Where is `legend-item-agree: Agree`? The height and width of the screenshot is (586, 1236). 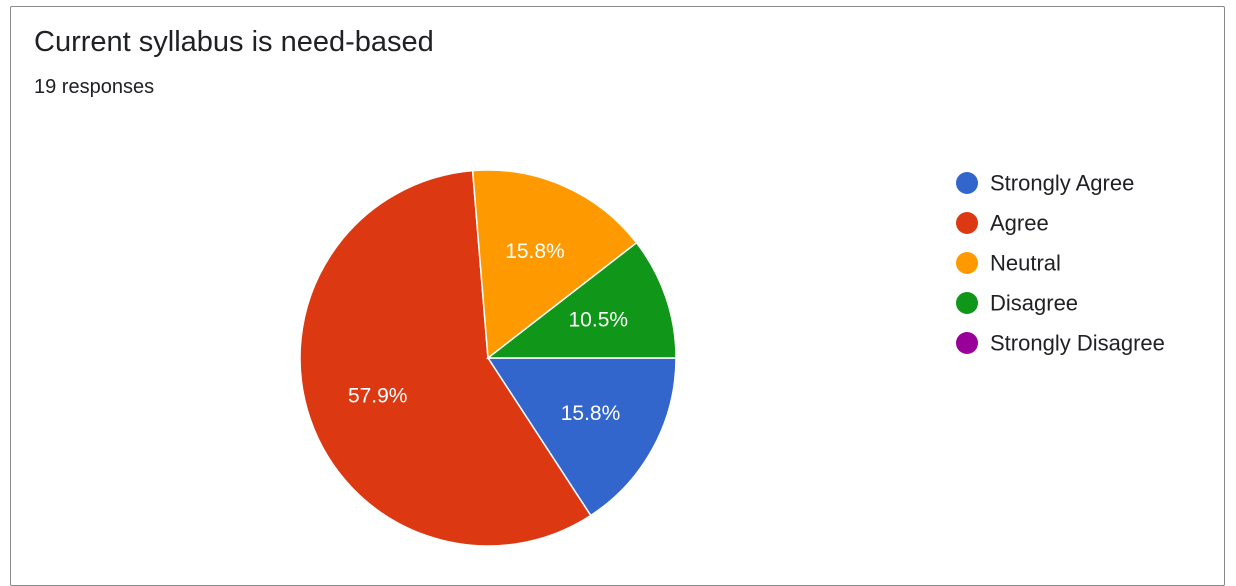
legend-item-agree: Agree is located at coordinates (1002, 223).